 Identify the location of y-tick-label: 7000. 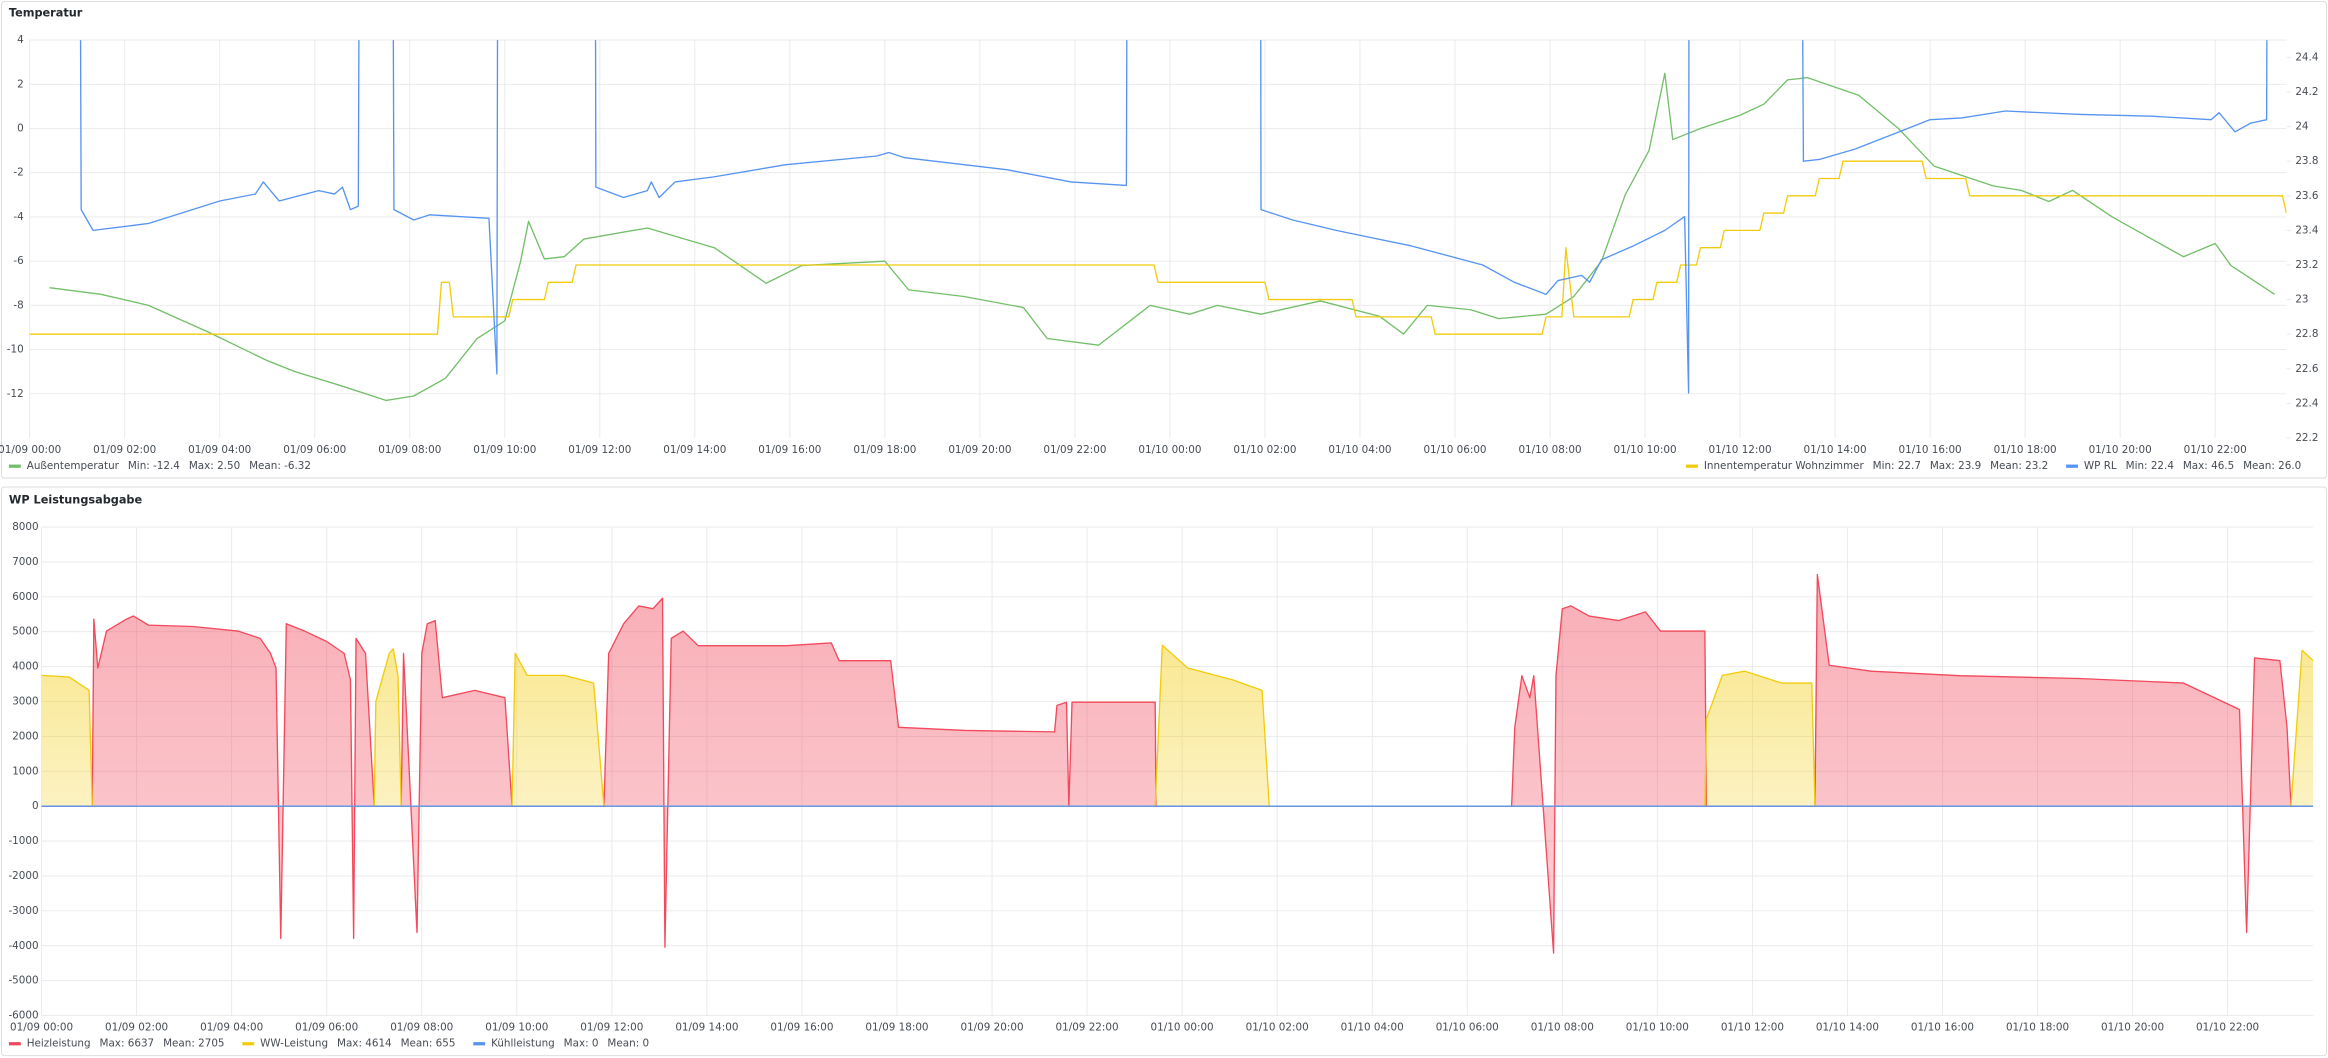
(25, 562).